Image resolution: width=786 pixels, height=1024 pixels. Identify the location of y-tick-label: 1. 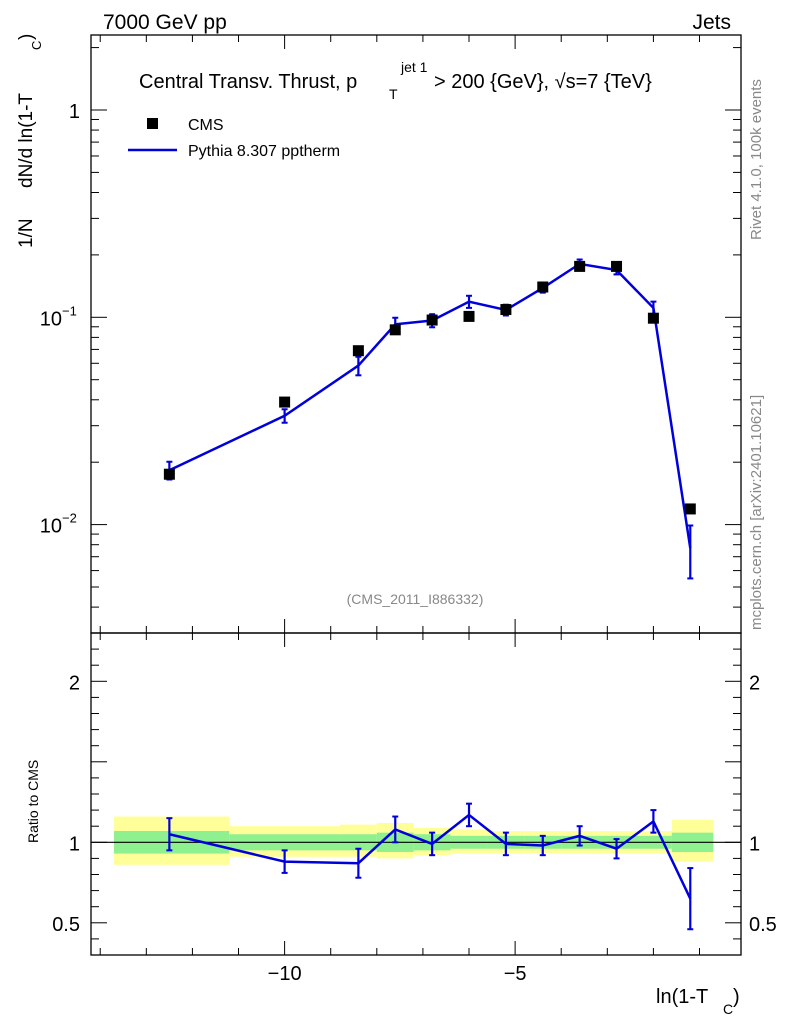
(74, 112).